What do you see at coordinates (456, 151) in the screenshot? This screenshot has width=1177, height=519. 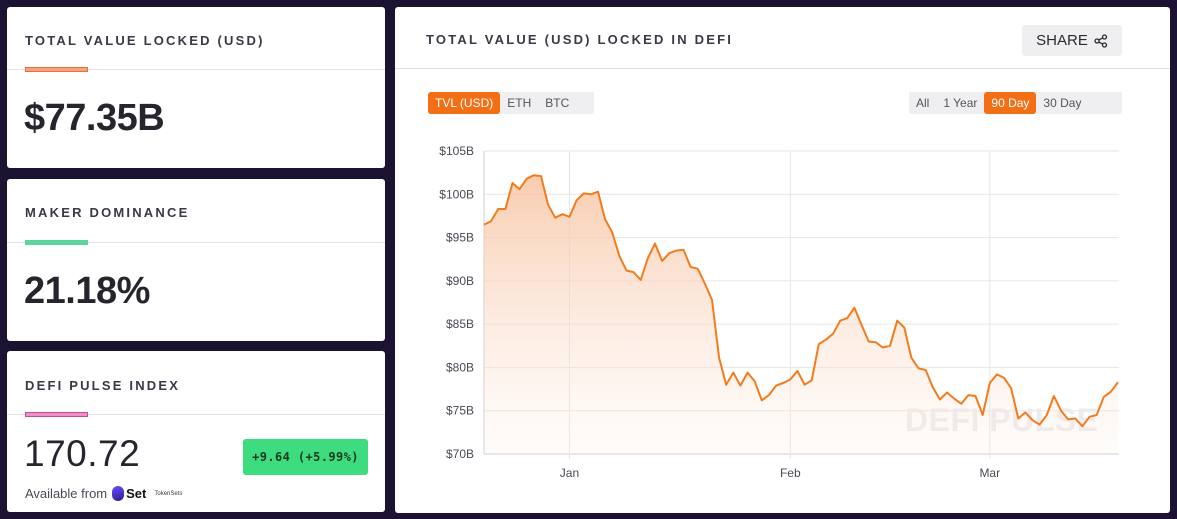 I see `y-tick-label: $105B` at bounding box center [456, 151].